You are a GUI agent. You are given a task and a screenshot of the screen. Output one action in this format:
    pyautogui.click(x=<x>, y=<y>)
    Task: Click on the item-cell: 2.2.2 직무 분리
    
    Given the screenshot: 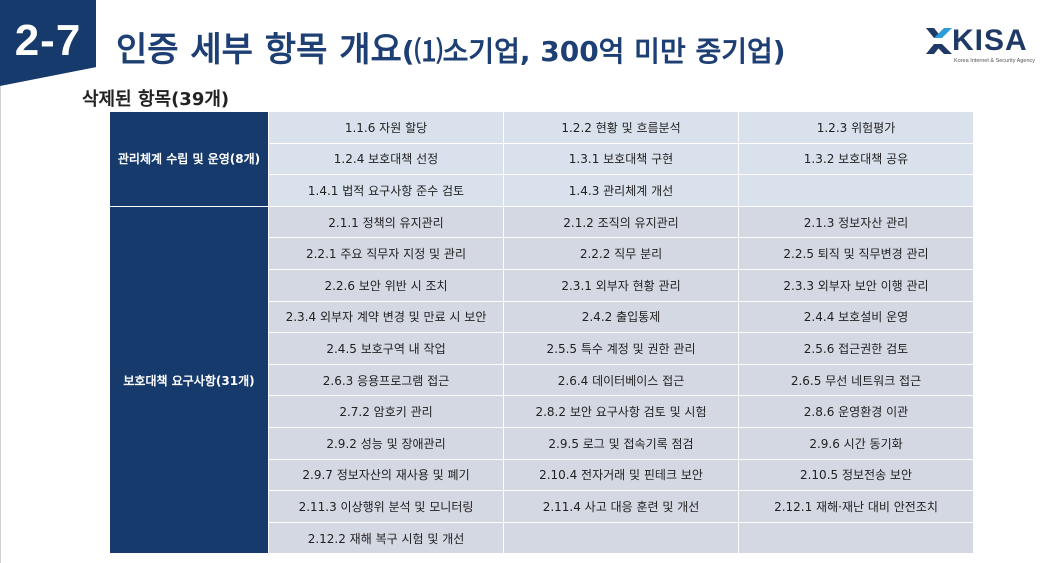 What is the action you would take?
    pyautogui.click(x=621, y=253)
    